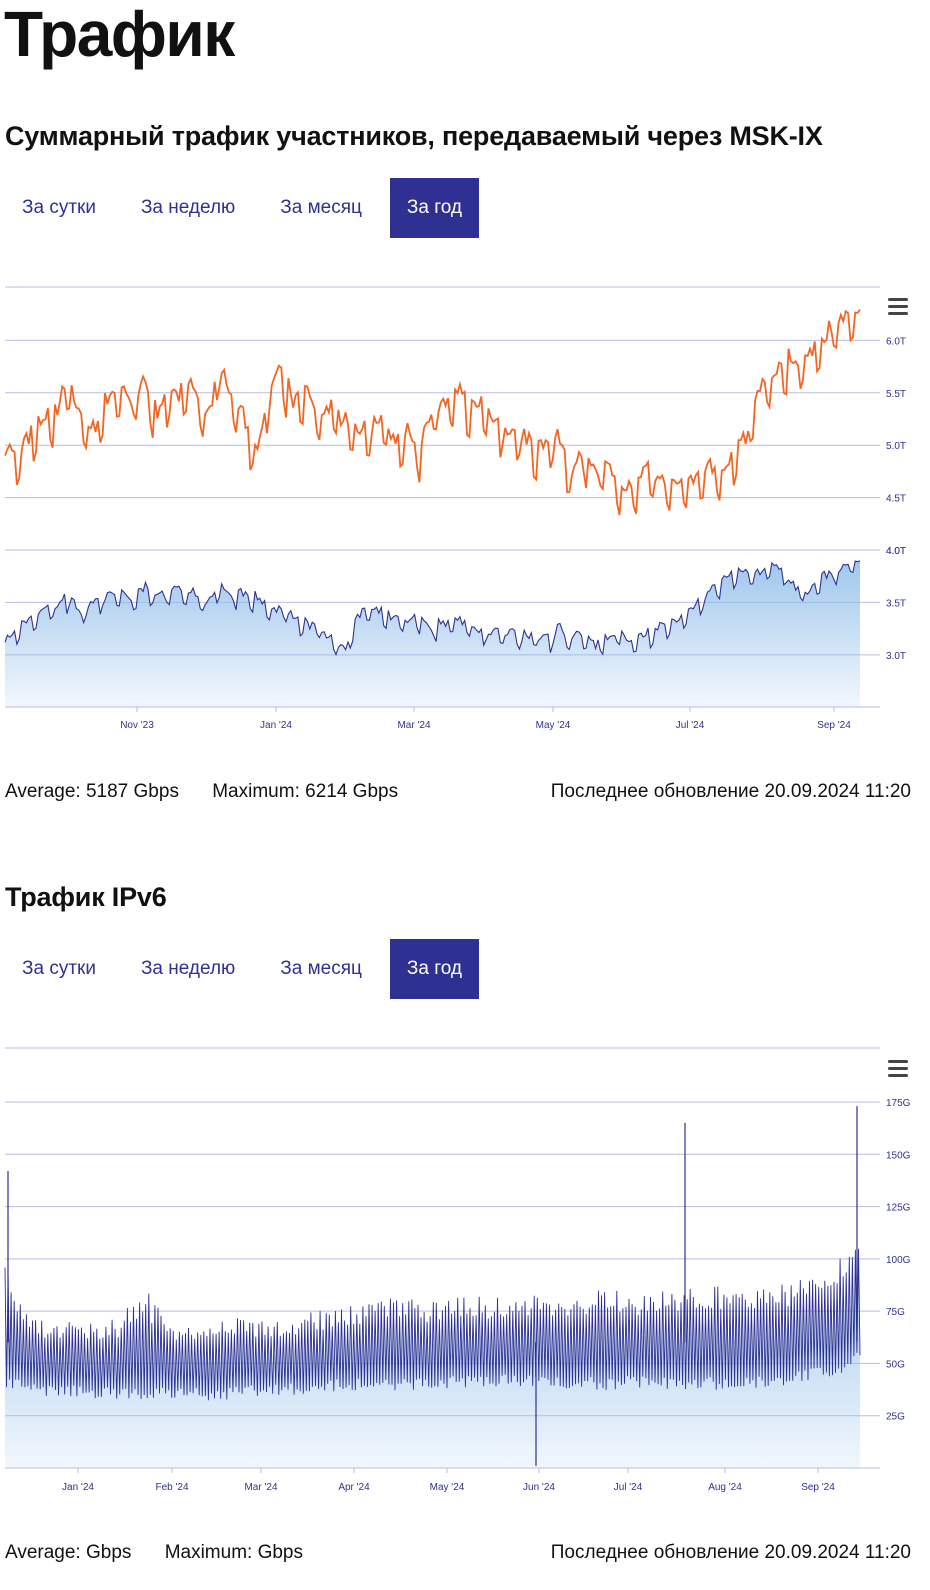  Describe the element at coordinates (896, 499) in the screenshot. I see `y-tick-label: 4.5T` at that location.